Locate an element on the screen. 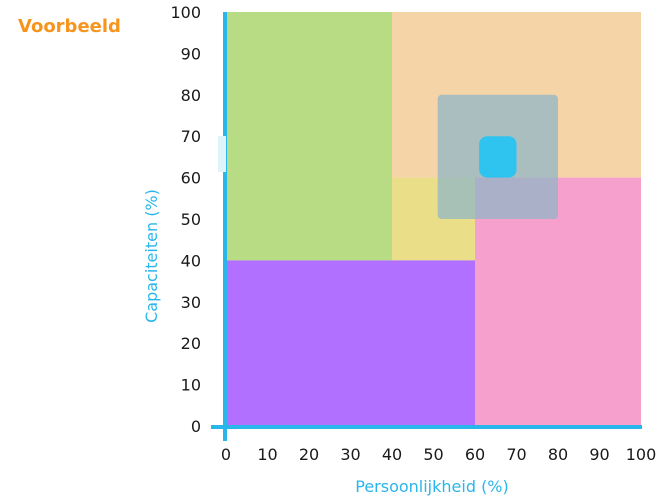 The image size is (669, 498). x-tick-labels: 0 10 20 30 40 50 60 70 80 90 100 is located at coordinates (438, 454).